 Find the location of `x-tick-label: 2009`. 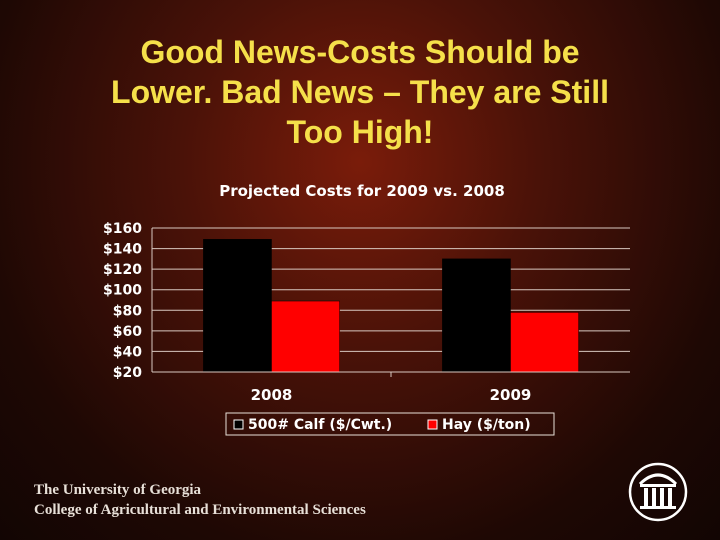

x-tick-label: 2009 is located at coordinates (511, 395).